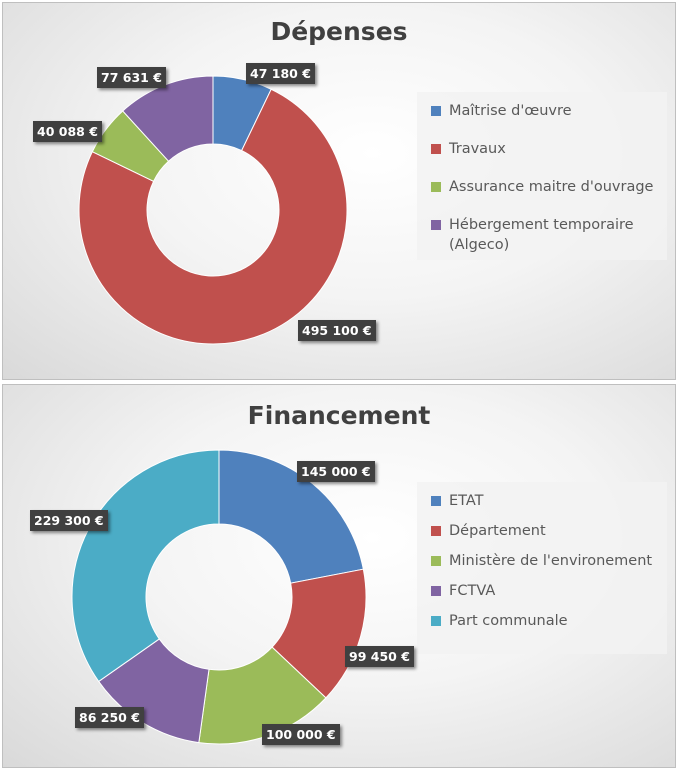 The height and width of the screenshot is (772, 678). I want to click on legend-item-assurance-maitre-d-ouvrage: Assurance maitre d'ouvrage, so click(544, 187).